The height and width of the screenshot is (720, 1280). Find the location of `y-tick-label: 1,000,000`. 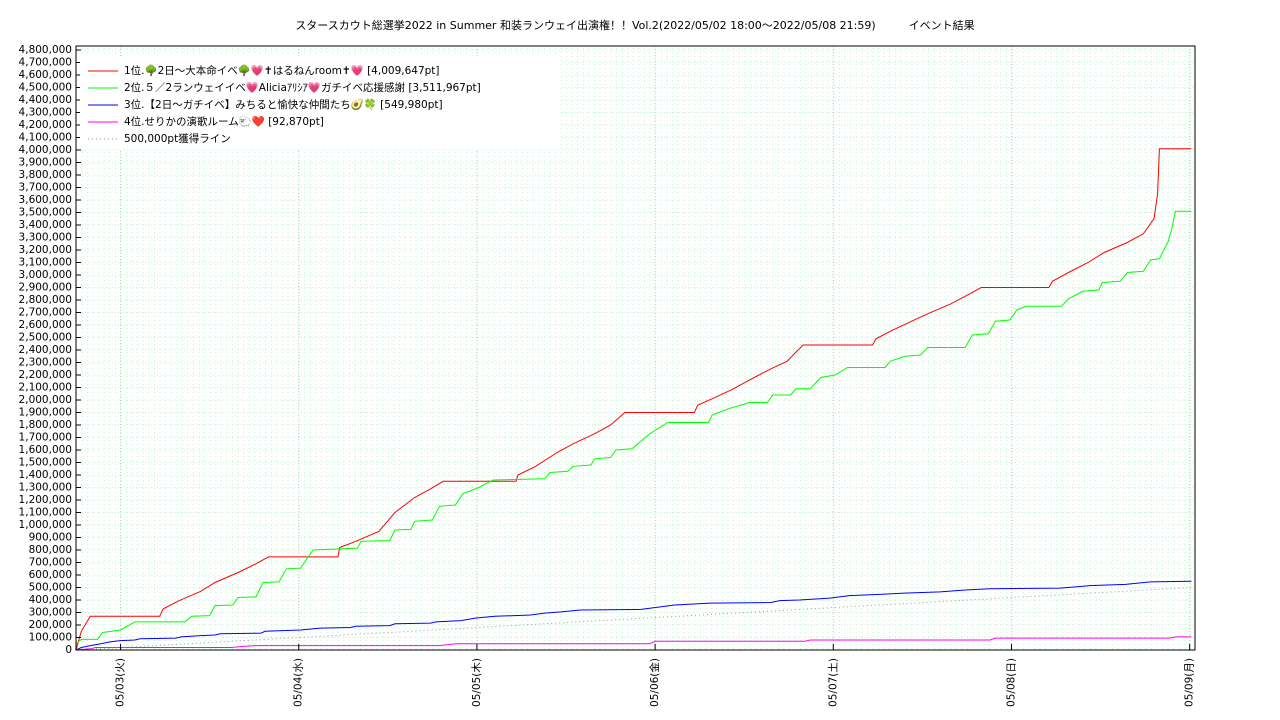

y-tick-label: 1,000,000 is located at coordinates (45, 525).